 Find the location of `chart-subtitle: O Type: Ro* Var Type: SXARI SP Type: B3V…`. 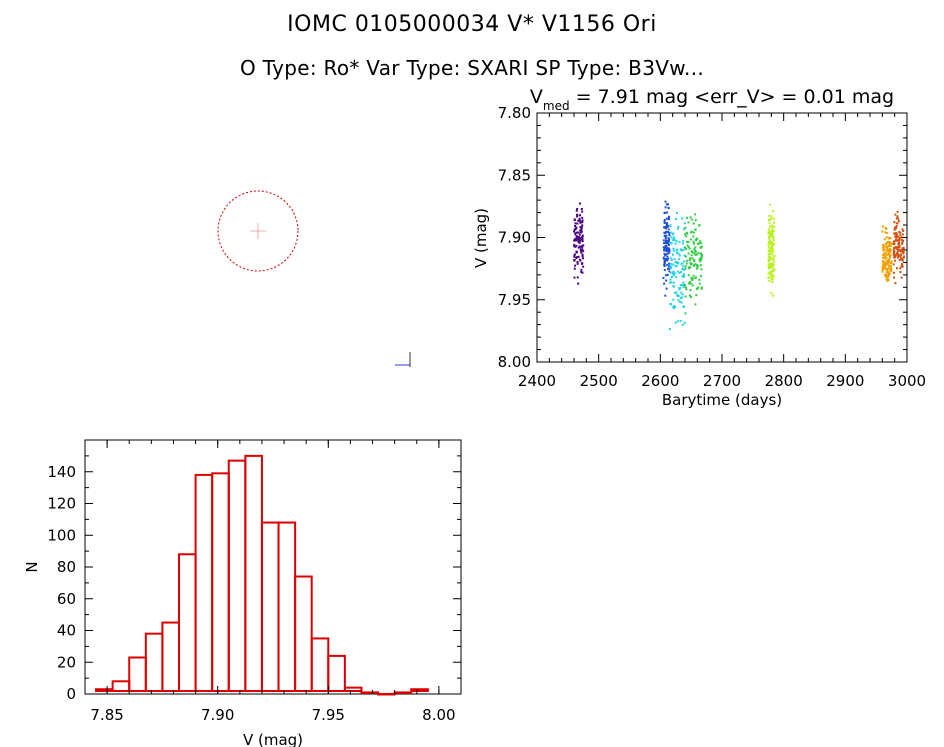

chart-subtitle: O Type: Ro* Var Type: SXARI SP Type: B3V… is located at coordinates (472, 68).